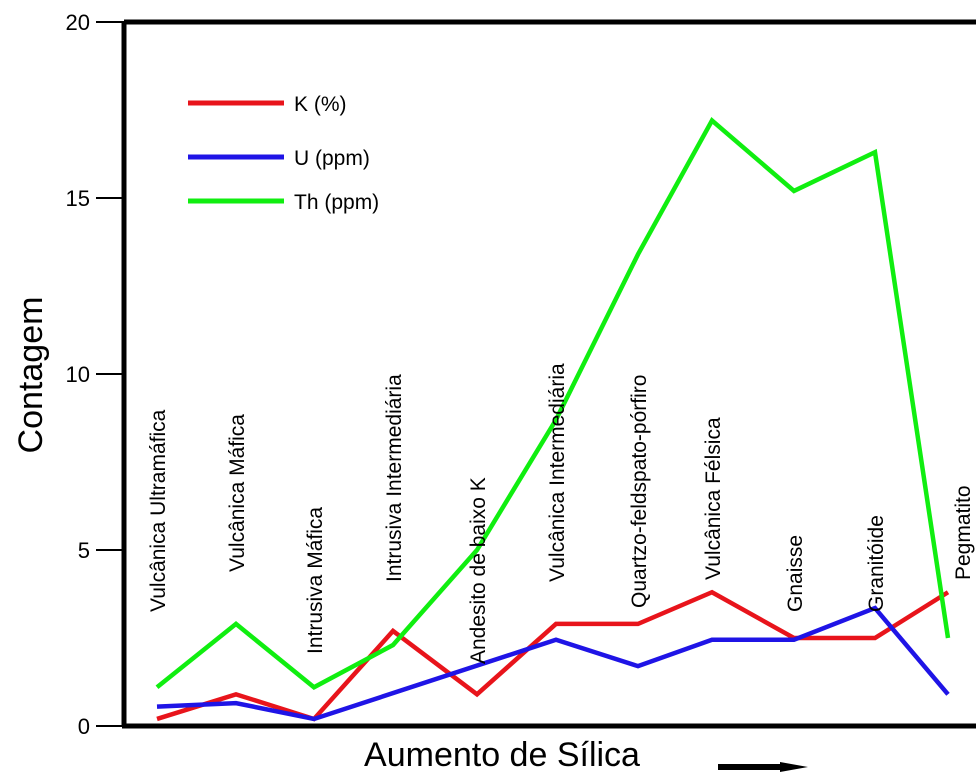 This screenshot has width=976, height=778. Describe the element at coordinates (713, 498) in the screenshot. I see `category-label: Vulcânica Félsica` at that location.